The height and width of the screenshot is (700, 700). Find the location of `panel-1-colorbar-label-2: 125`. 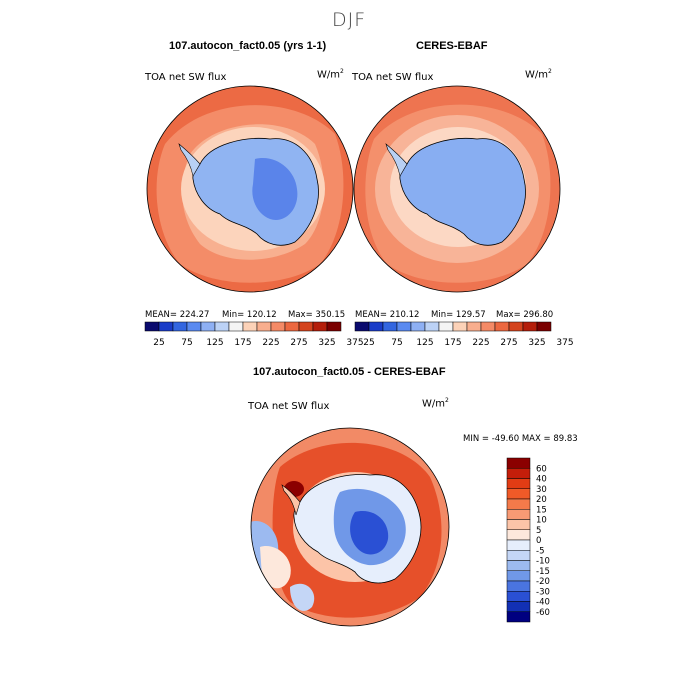

panel-1-colorbar-label-2: 125 is located at coordinates (214, 343).